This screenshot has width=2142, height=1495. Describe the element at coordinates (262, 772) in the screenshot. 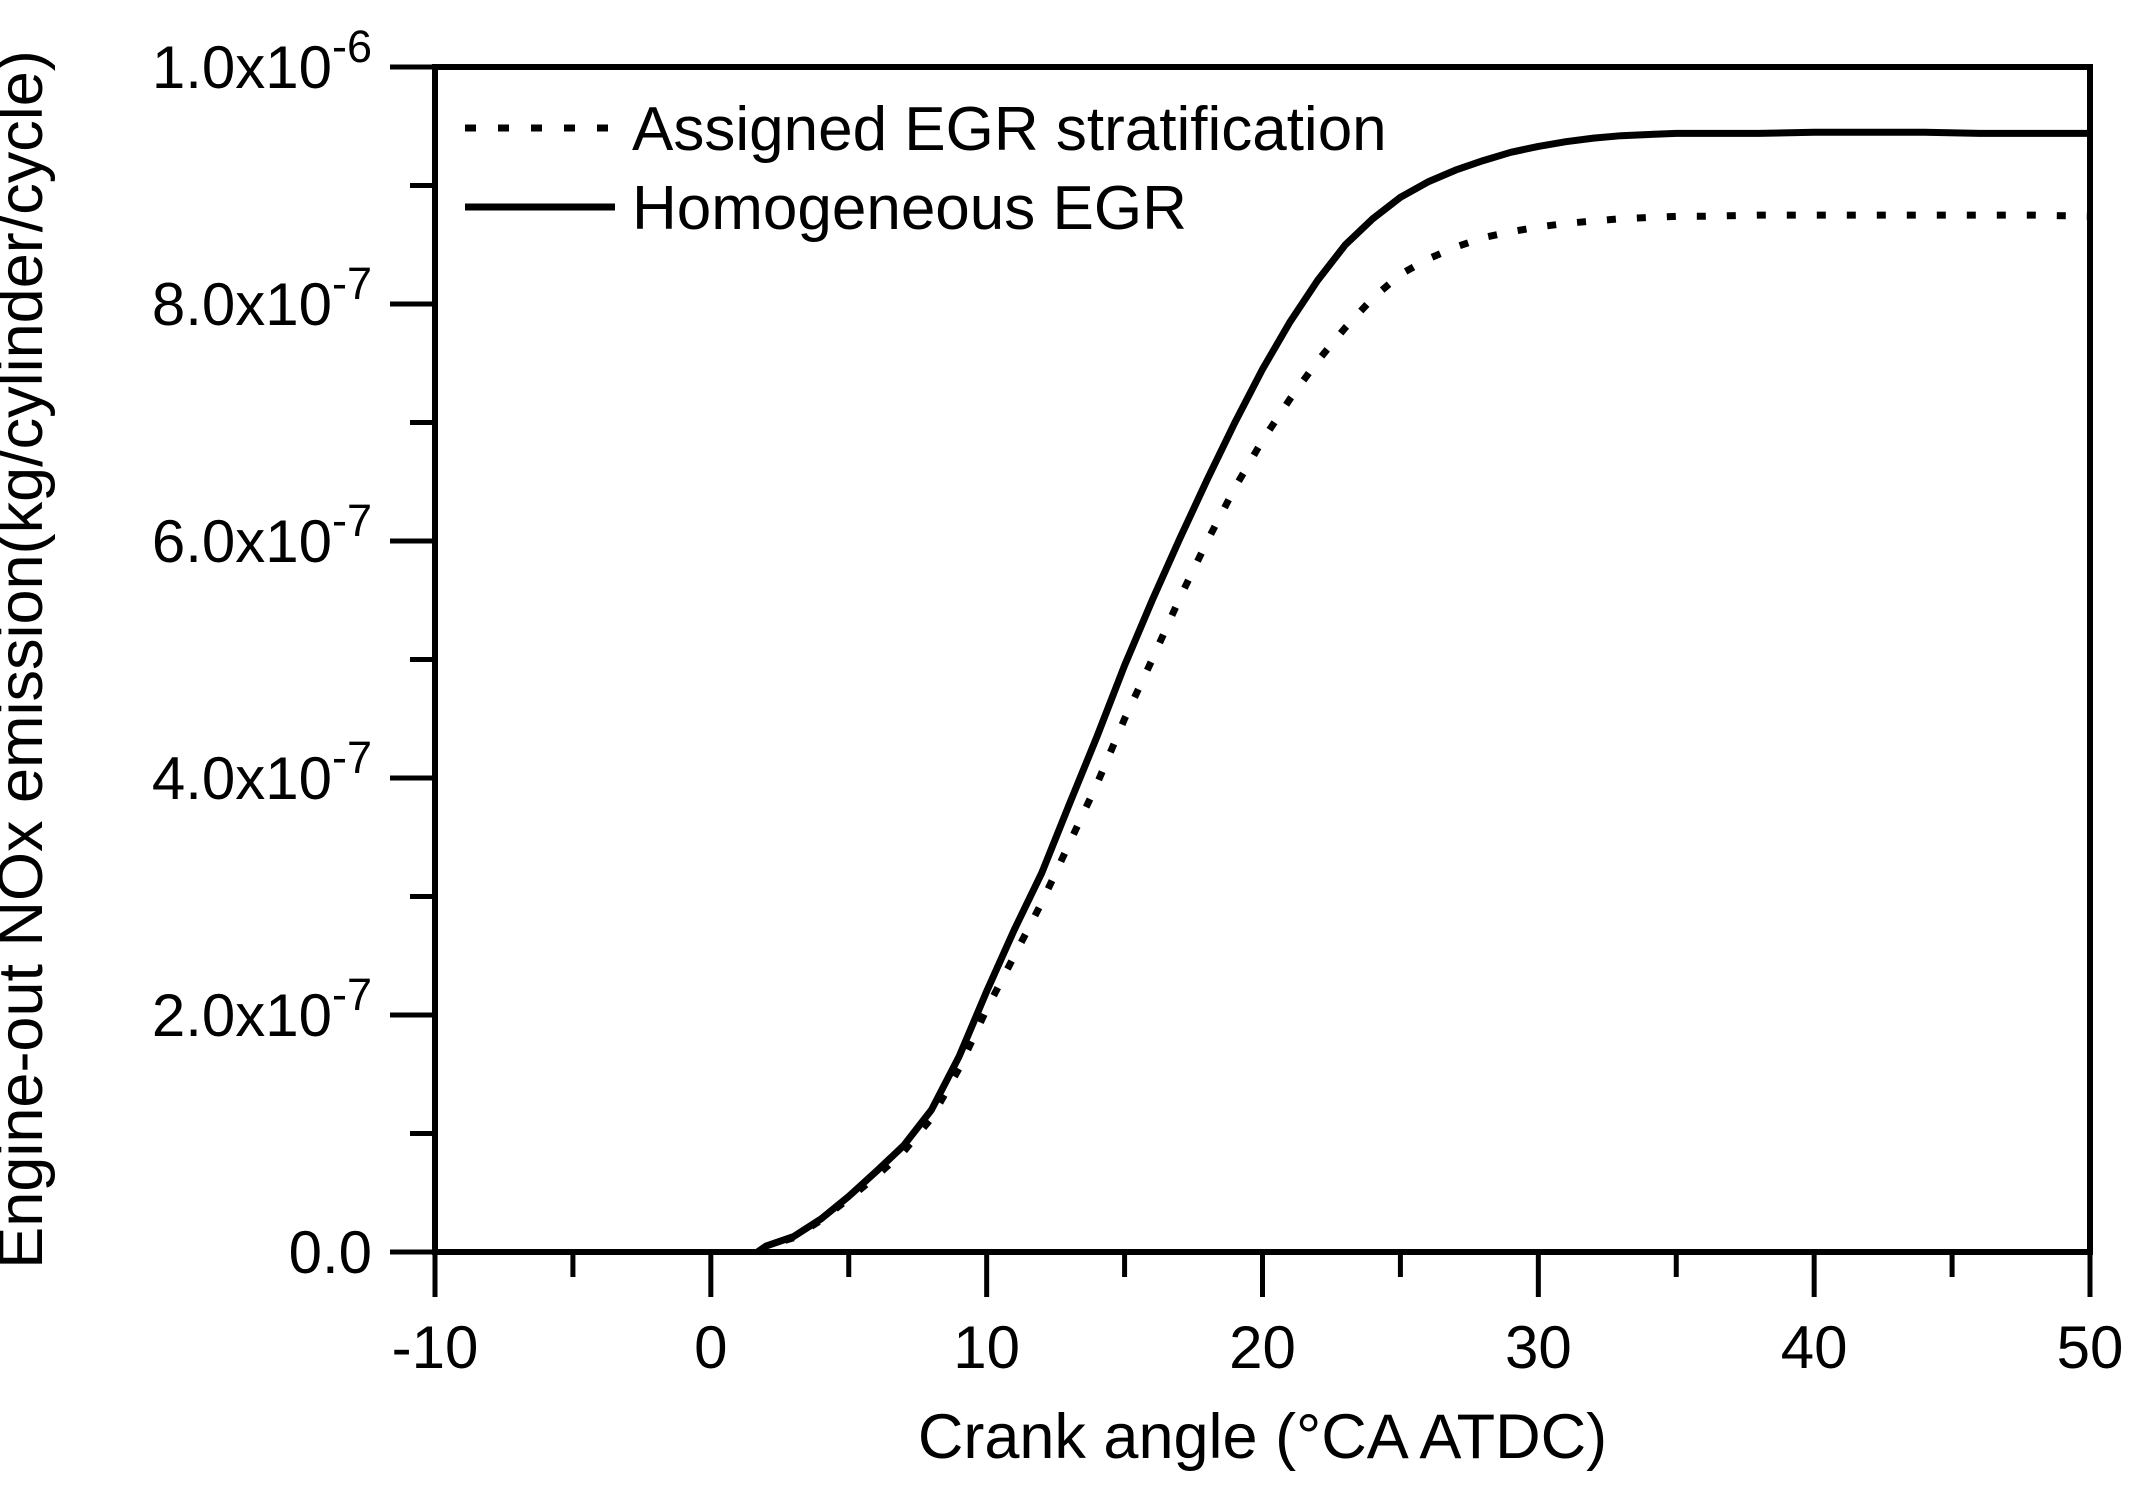

I see `y-tick-label: 4.0x10⁻⁷` at that location.